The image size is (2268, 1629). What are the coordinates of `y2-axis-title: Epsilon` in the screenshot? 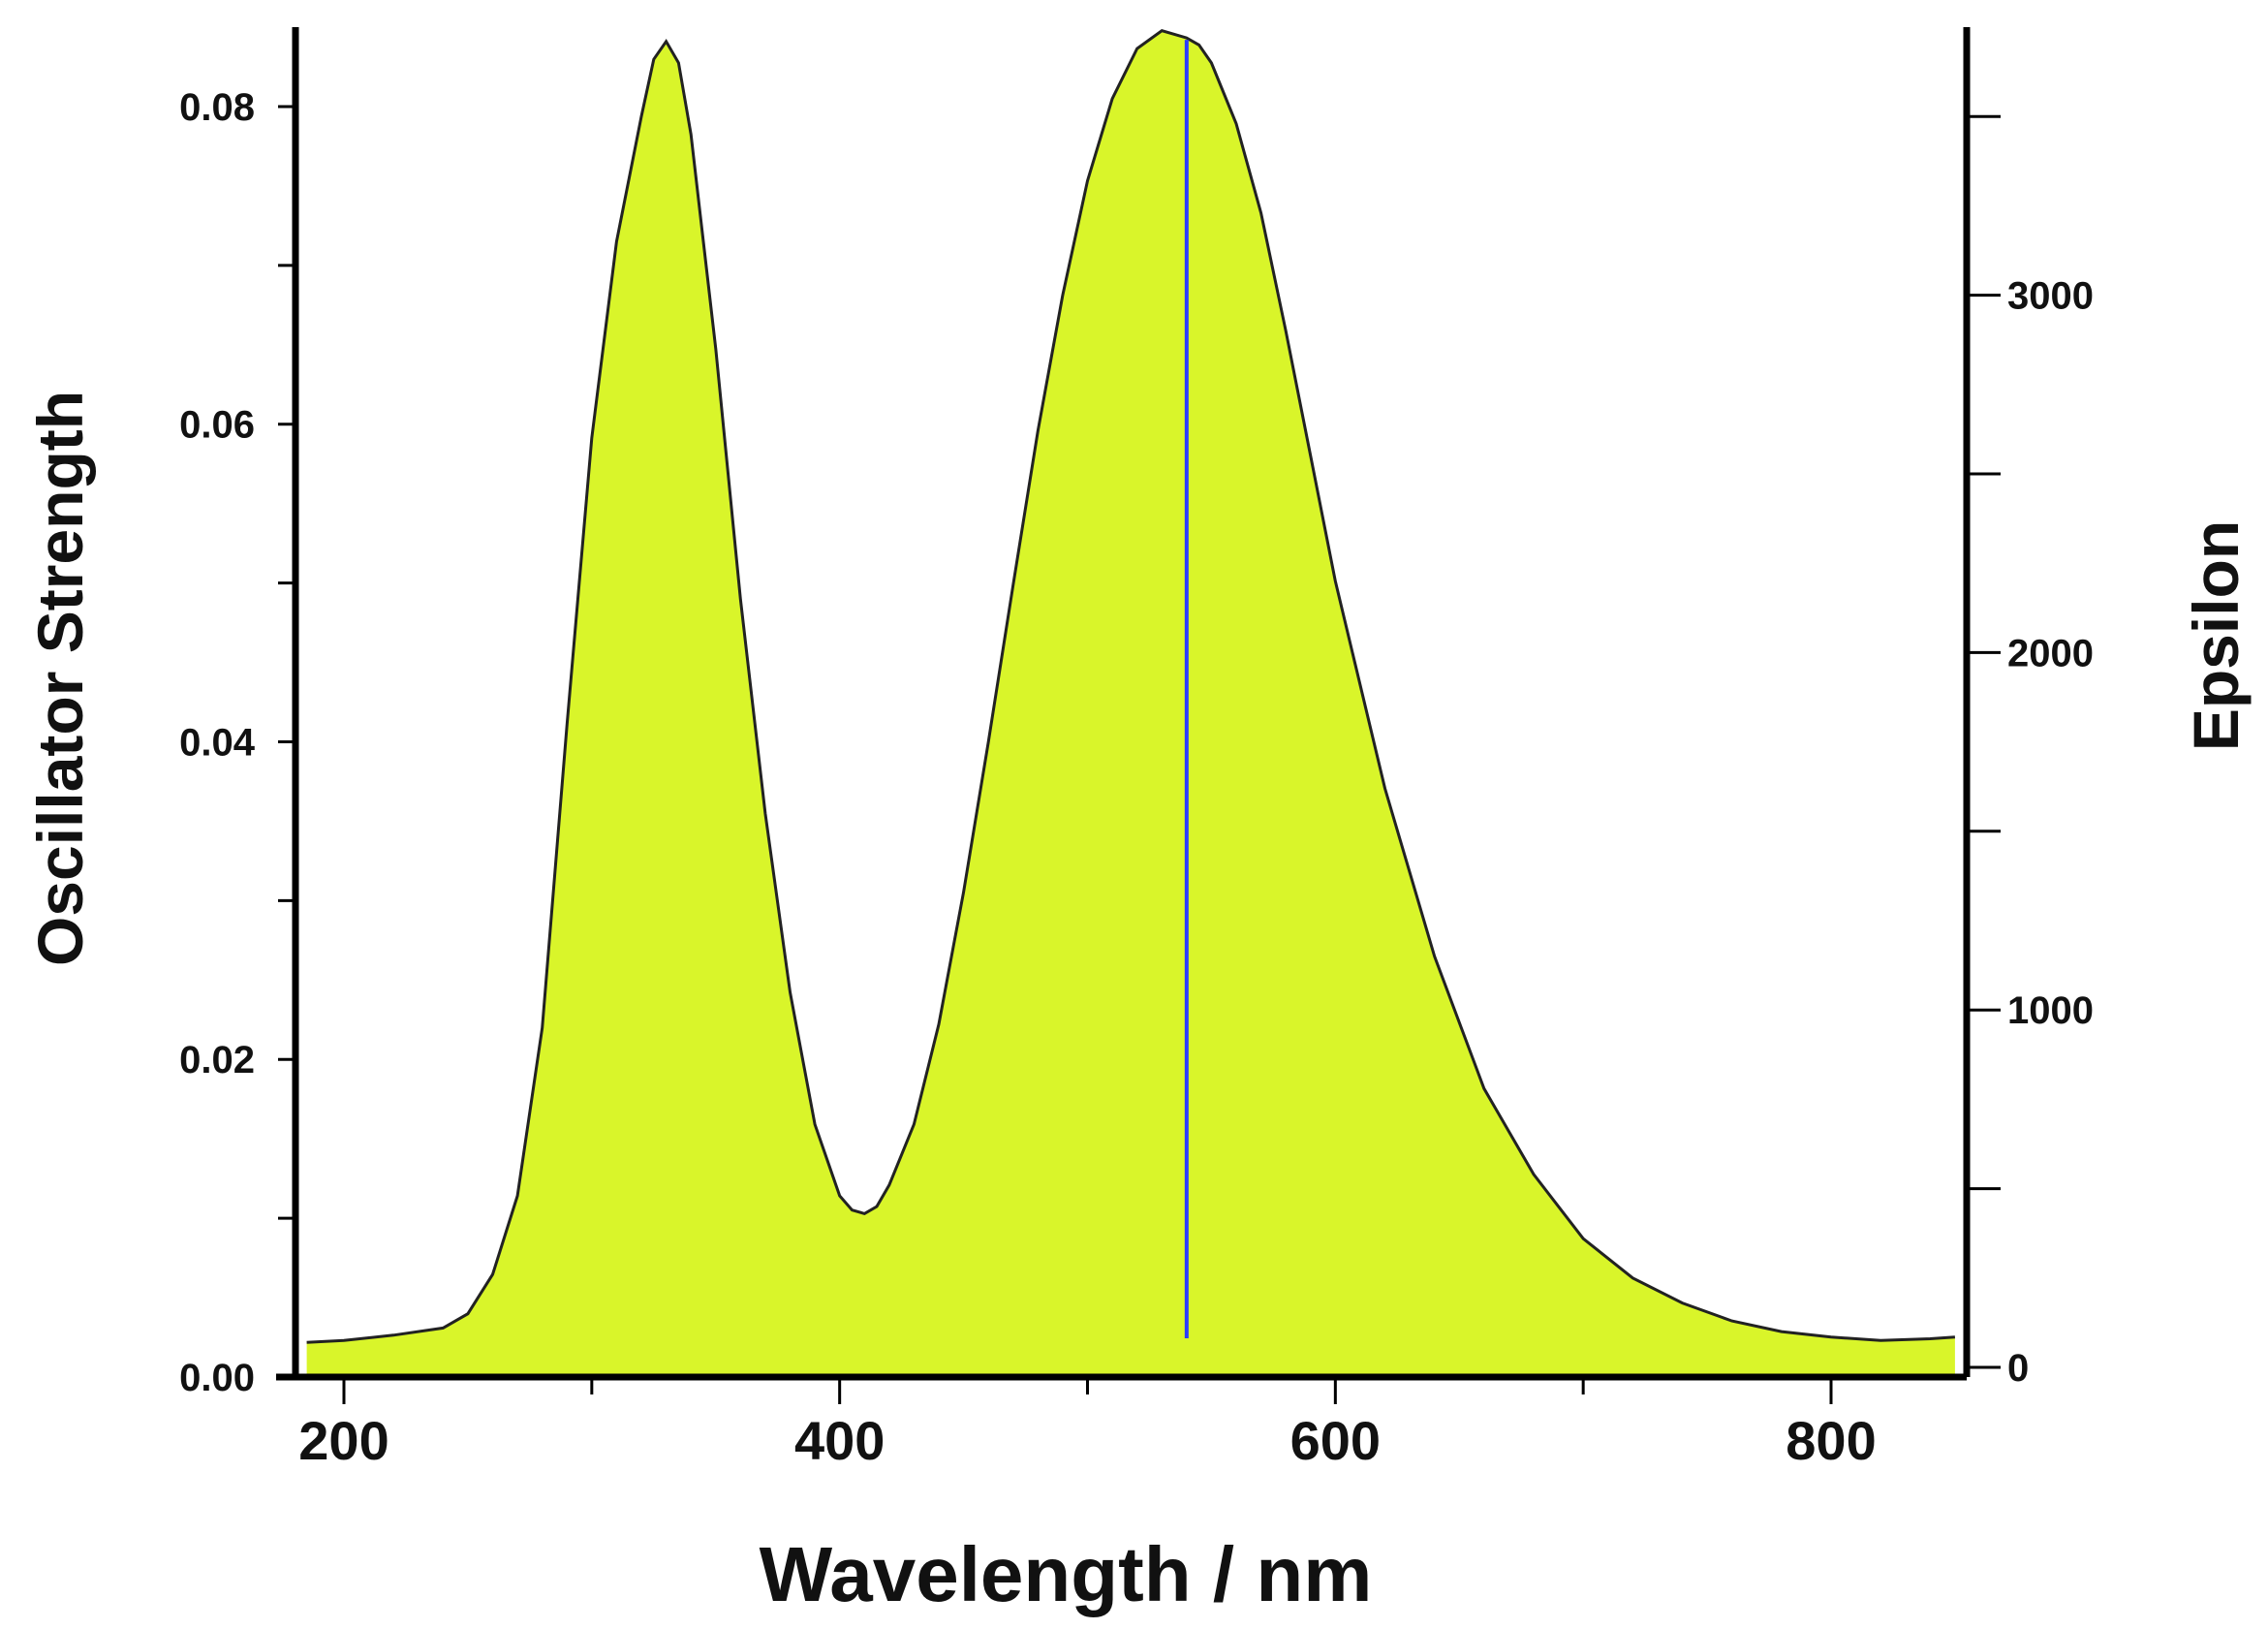 It's located at (2216, 635).